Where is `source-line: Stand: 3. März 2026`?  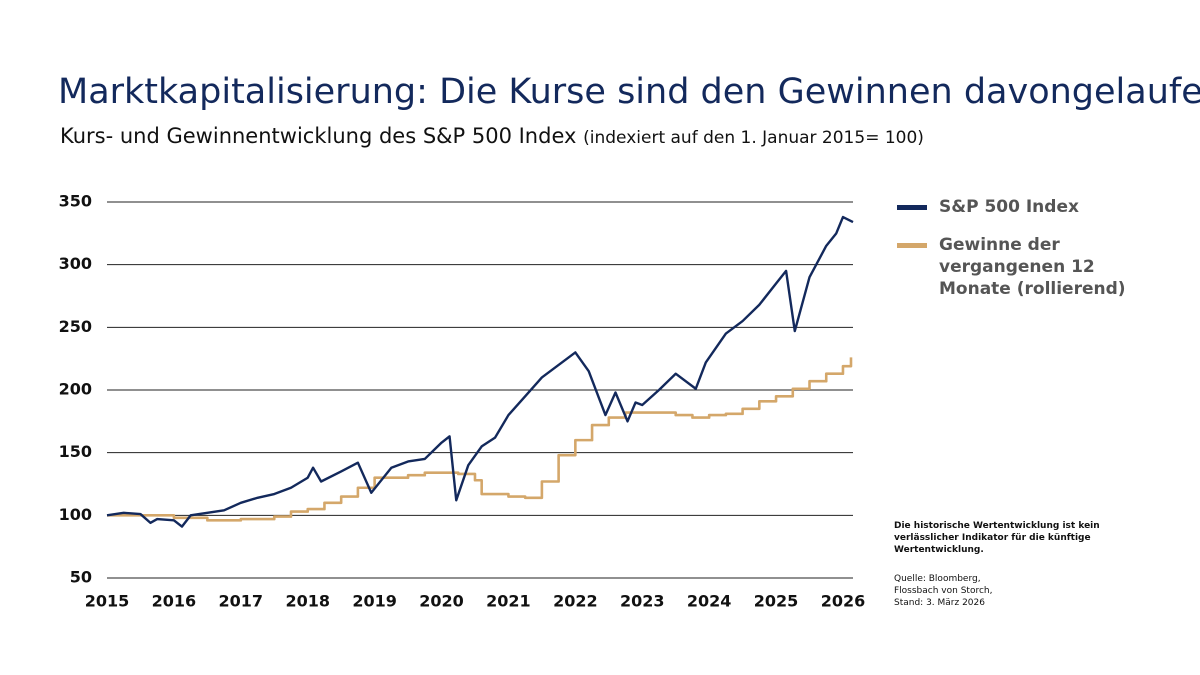 source-line: Stand: 3. März 2026 is located at coordinates (939, 603).